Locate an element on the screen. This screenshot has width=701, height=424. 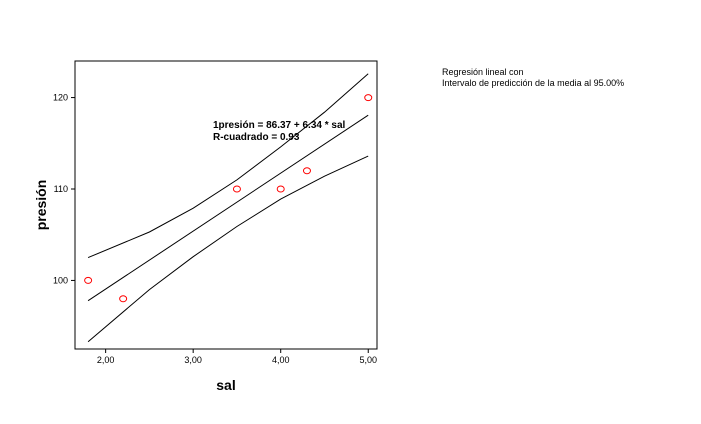
r-squared-label: R-cuadrado = 0.93 is located at coordinates (256, 137).